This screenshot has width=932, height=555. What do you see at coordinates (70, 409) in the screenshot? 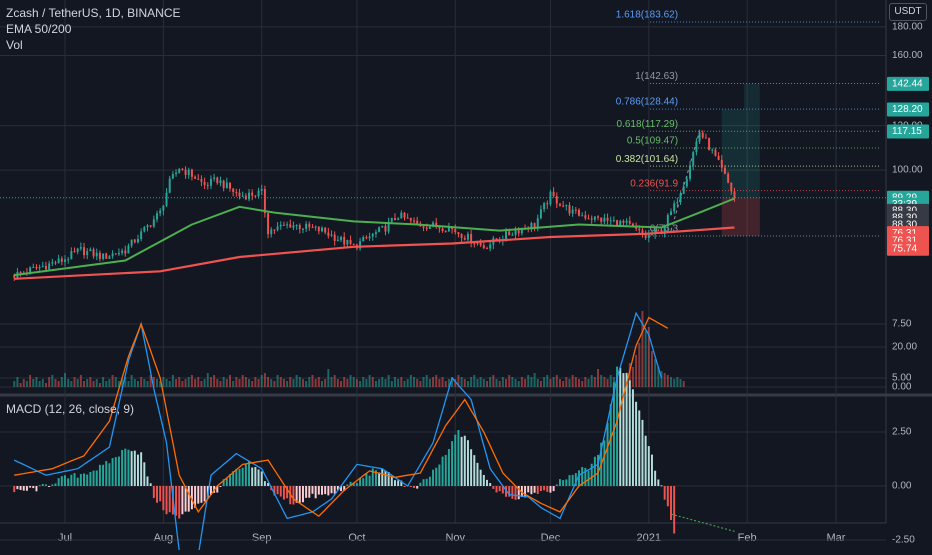
I see `macd-legend: MACD (12, 26, close, 9)` at bounding box center [70, 409].